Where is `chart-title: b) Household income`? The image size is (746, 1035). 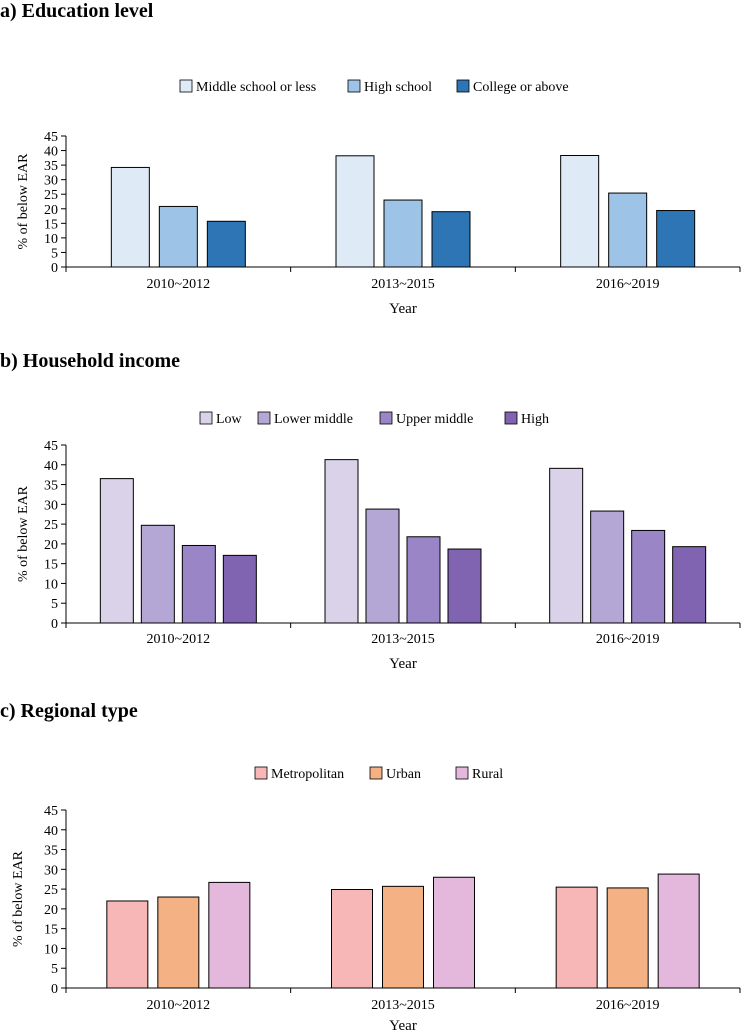
chart-title: b) Household income is located at coordinates (90, 361).